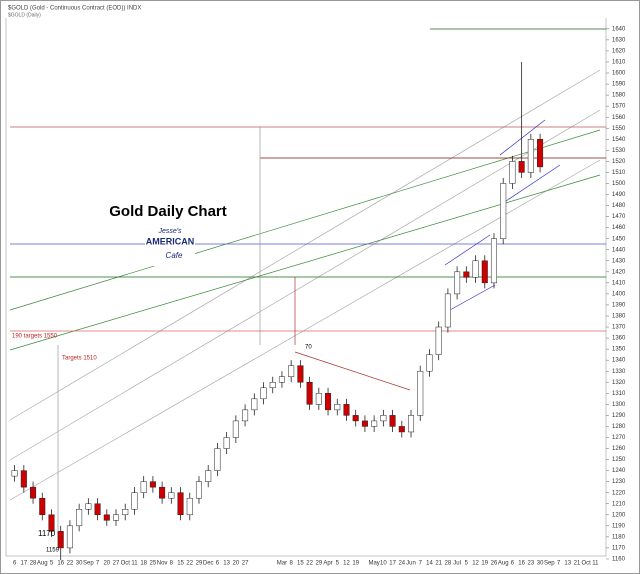 This screenshot has width=640, height=574. Describe the element at coordinates (619, 195) in the screenshot. I see `y-tick-label: 1490` at that location.